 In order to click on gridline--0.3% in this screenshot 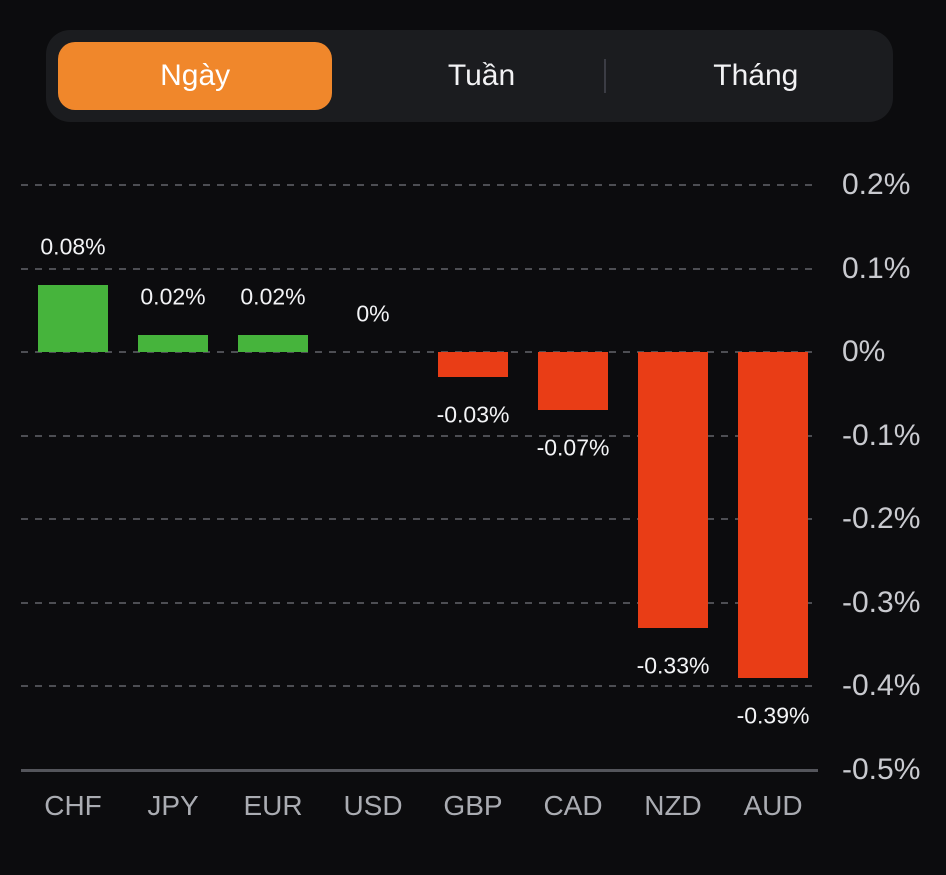, I will do `click(419, 603)`.